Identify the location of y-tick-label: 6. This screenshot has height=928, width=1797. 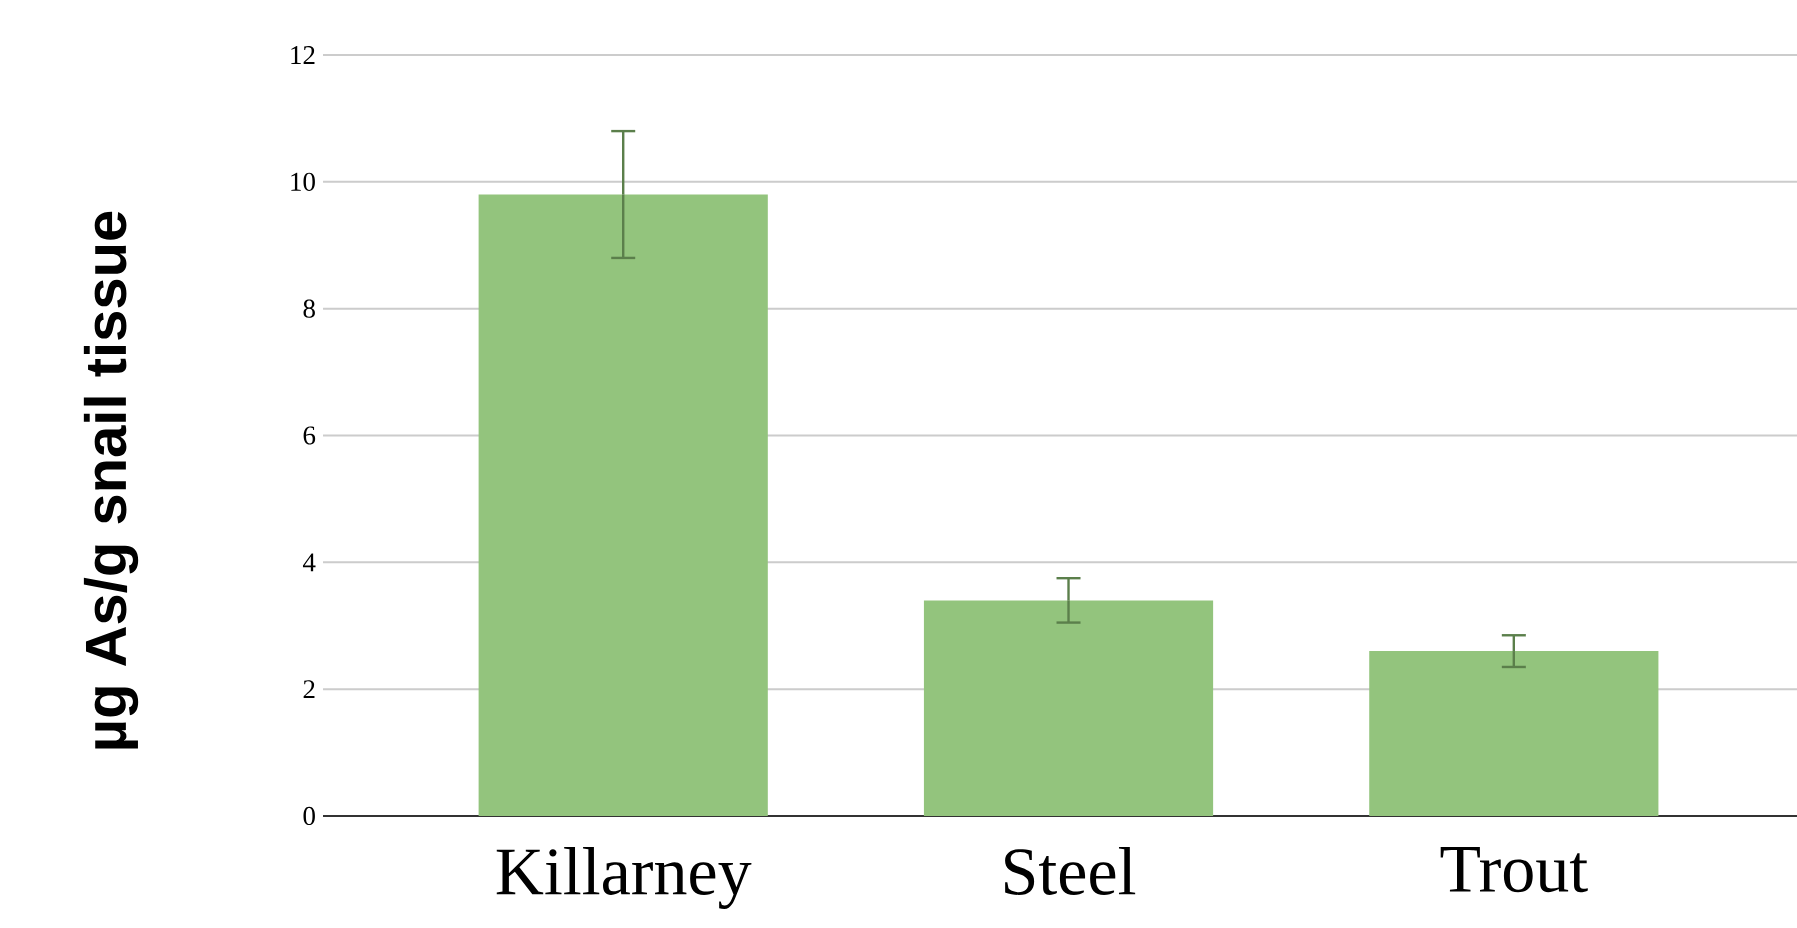
(309, 435).